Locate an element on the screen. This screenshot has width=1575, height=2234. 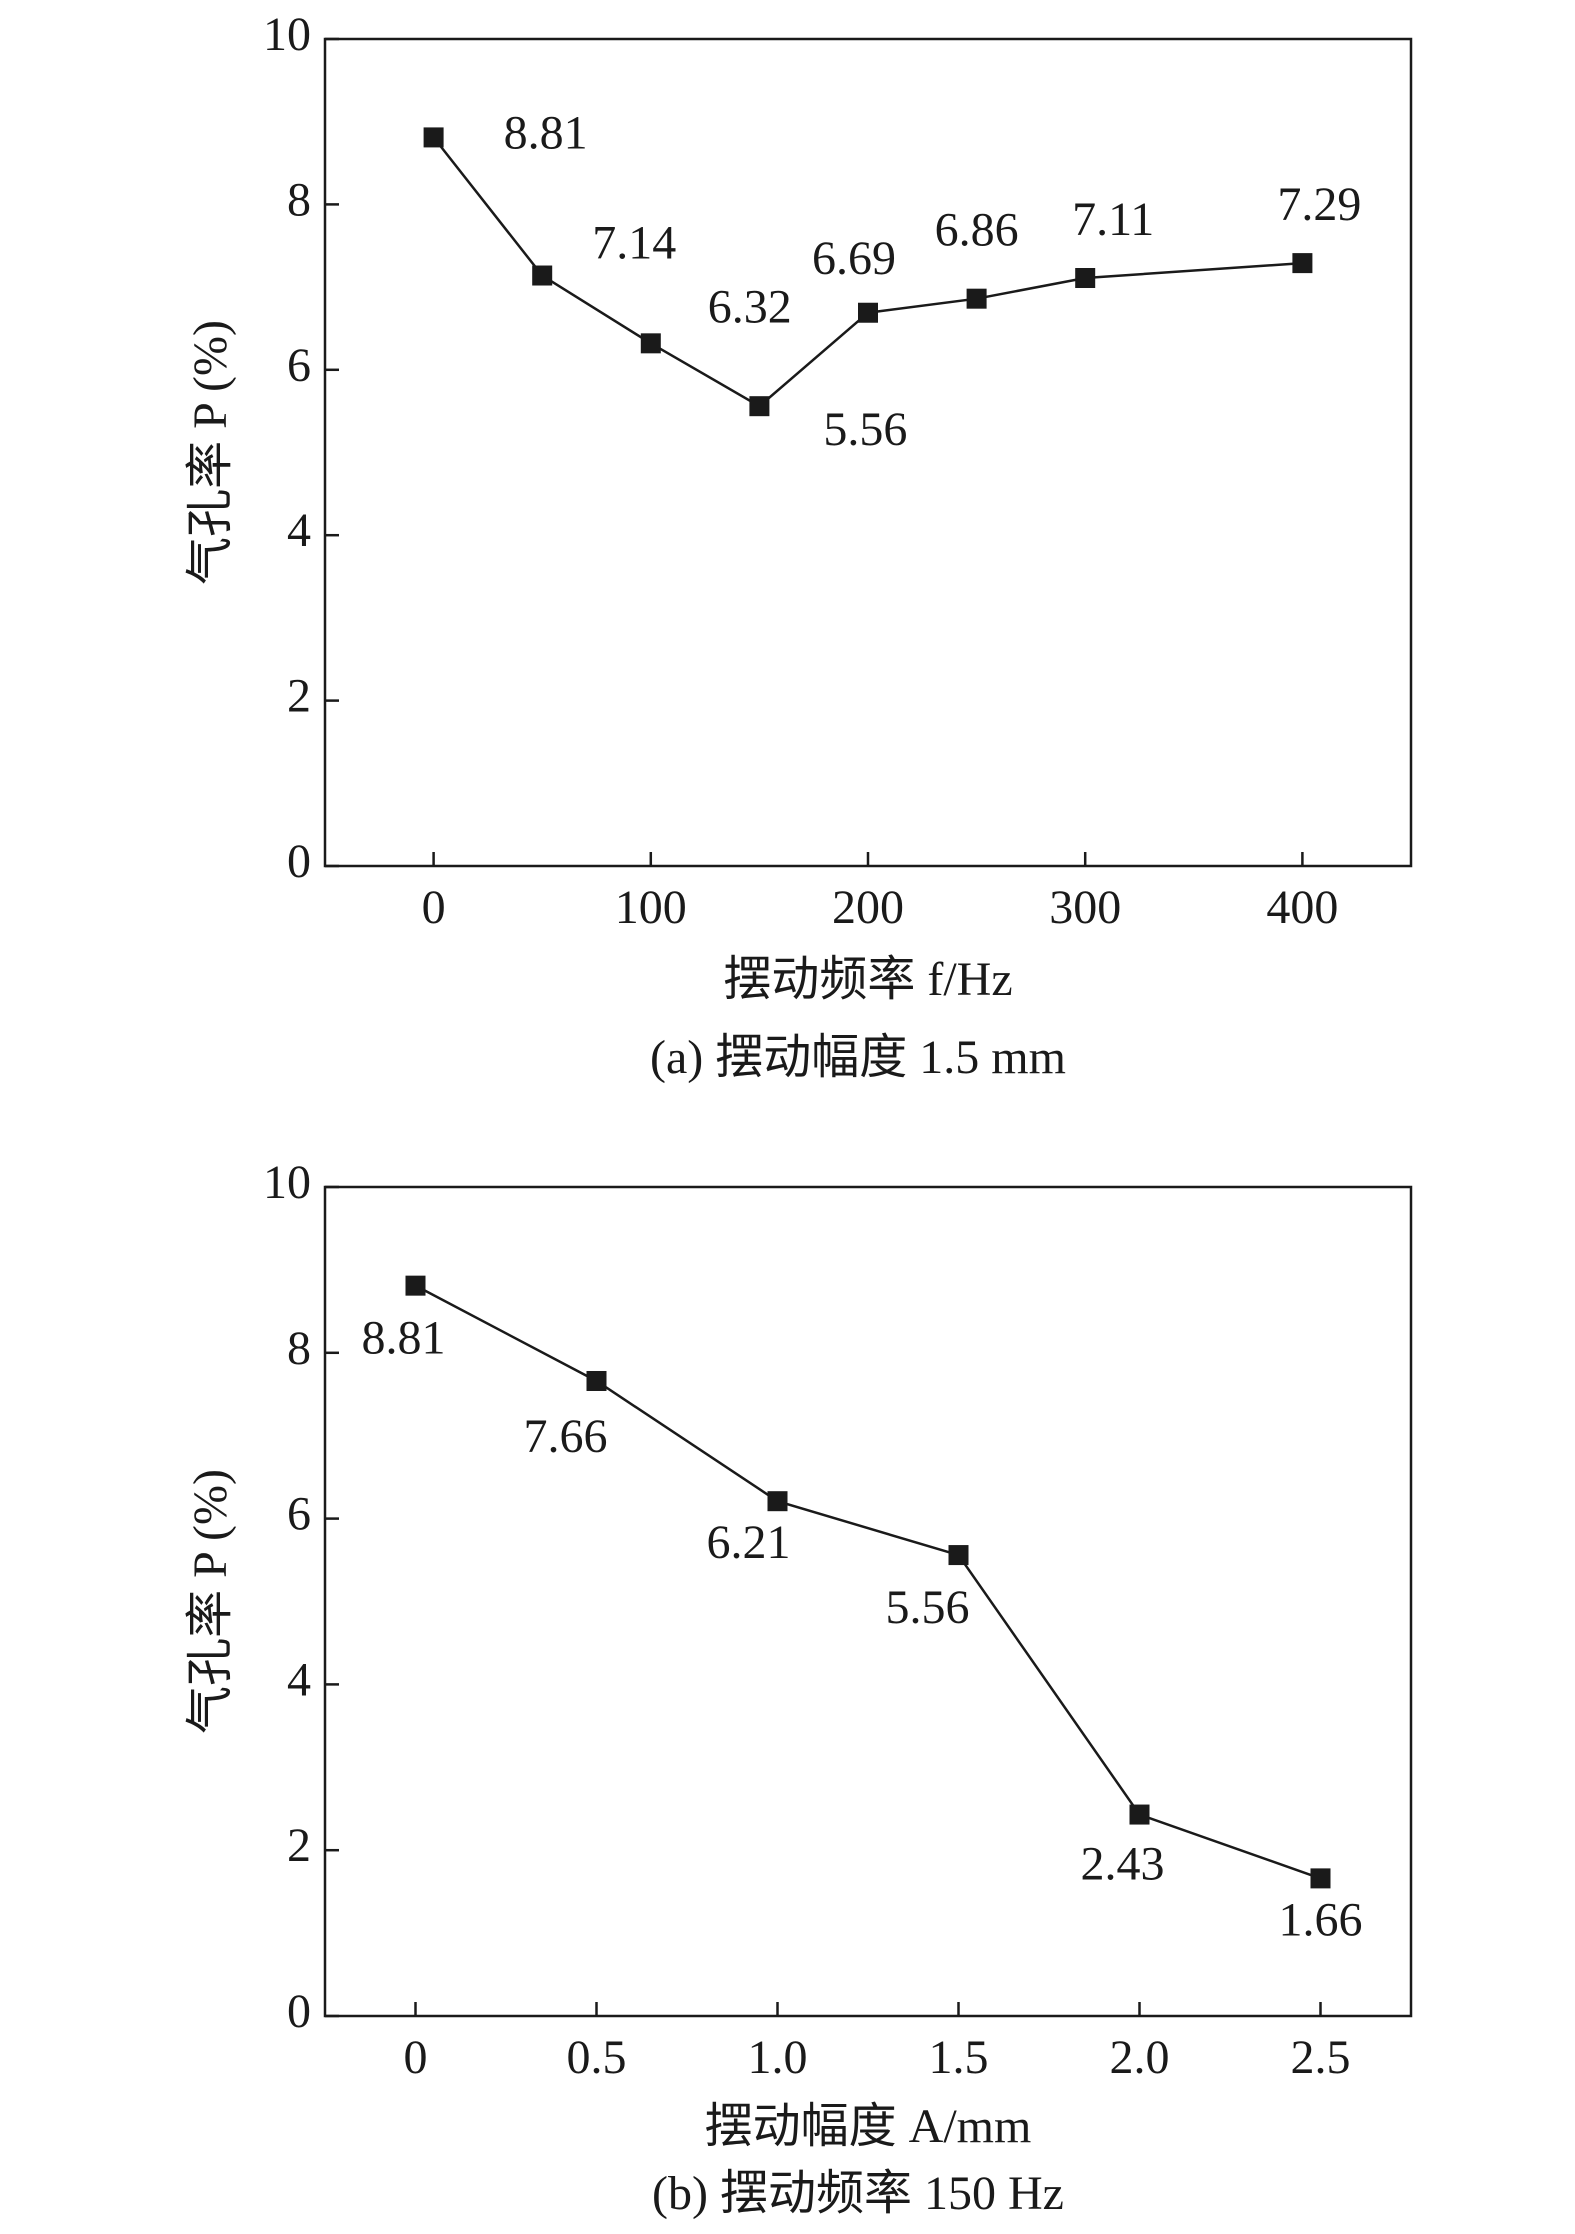
value-label: 1.66 is located at coordinates (1321, 1919).